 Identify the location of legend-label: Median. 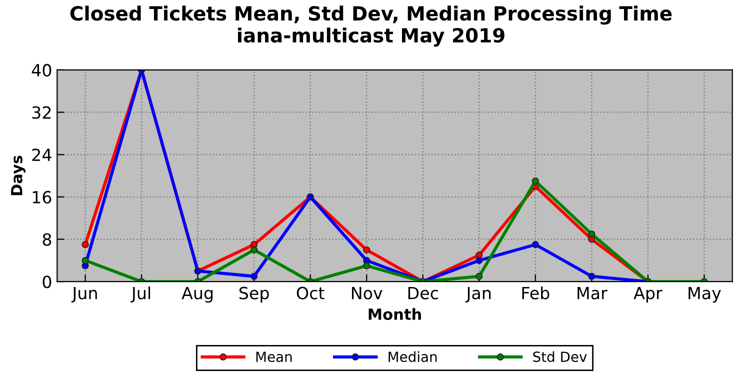
(412, 356).